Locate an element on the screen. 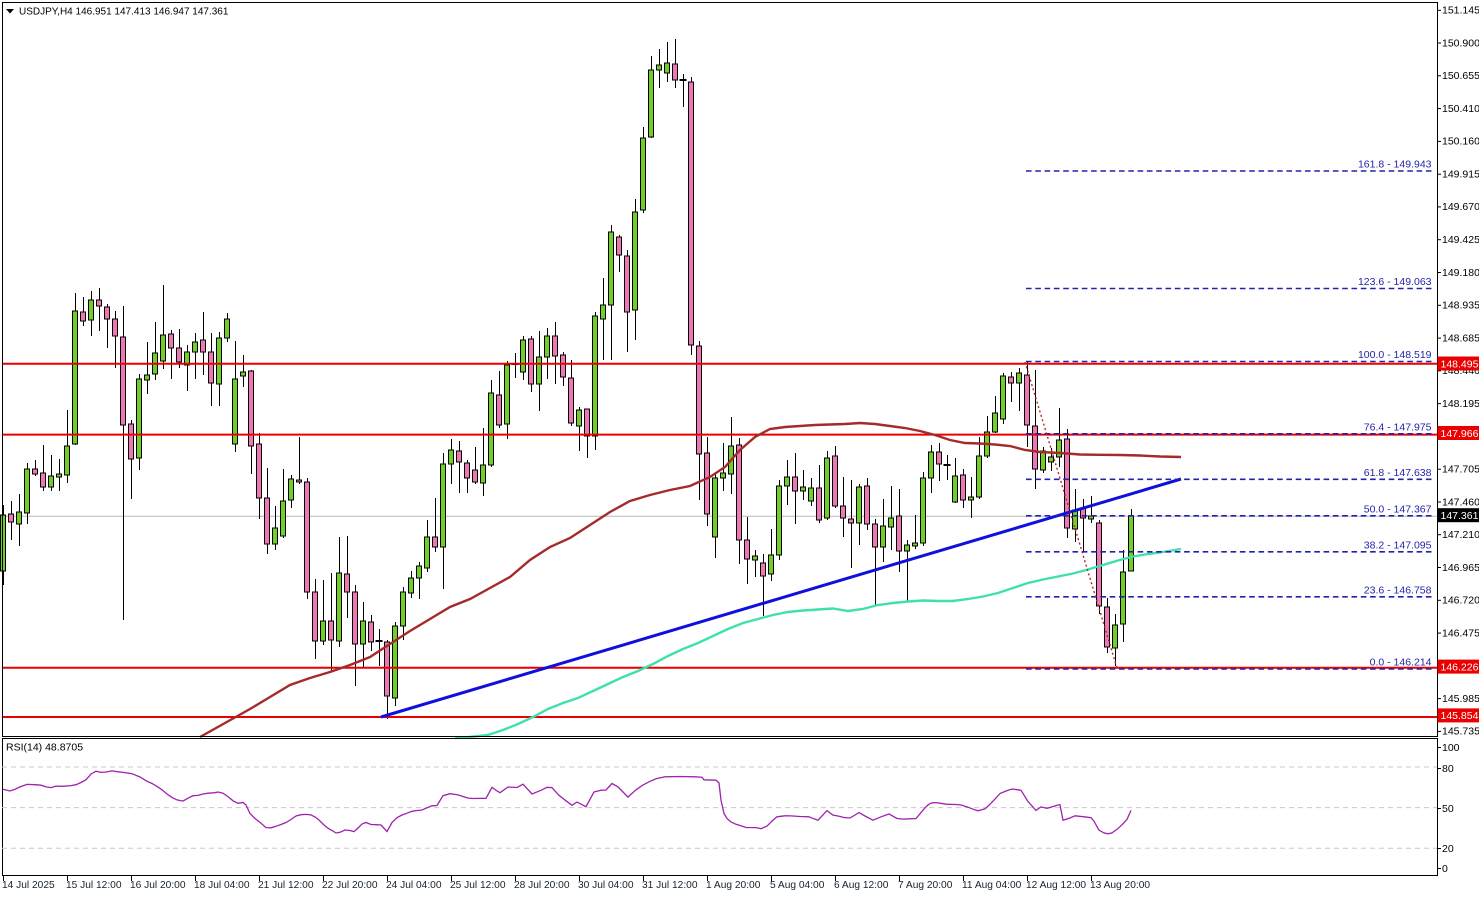 The height and width of the screenshot is (901, 1479). svg-text: 147.210 is located at coordinates (1460, 535).